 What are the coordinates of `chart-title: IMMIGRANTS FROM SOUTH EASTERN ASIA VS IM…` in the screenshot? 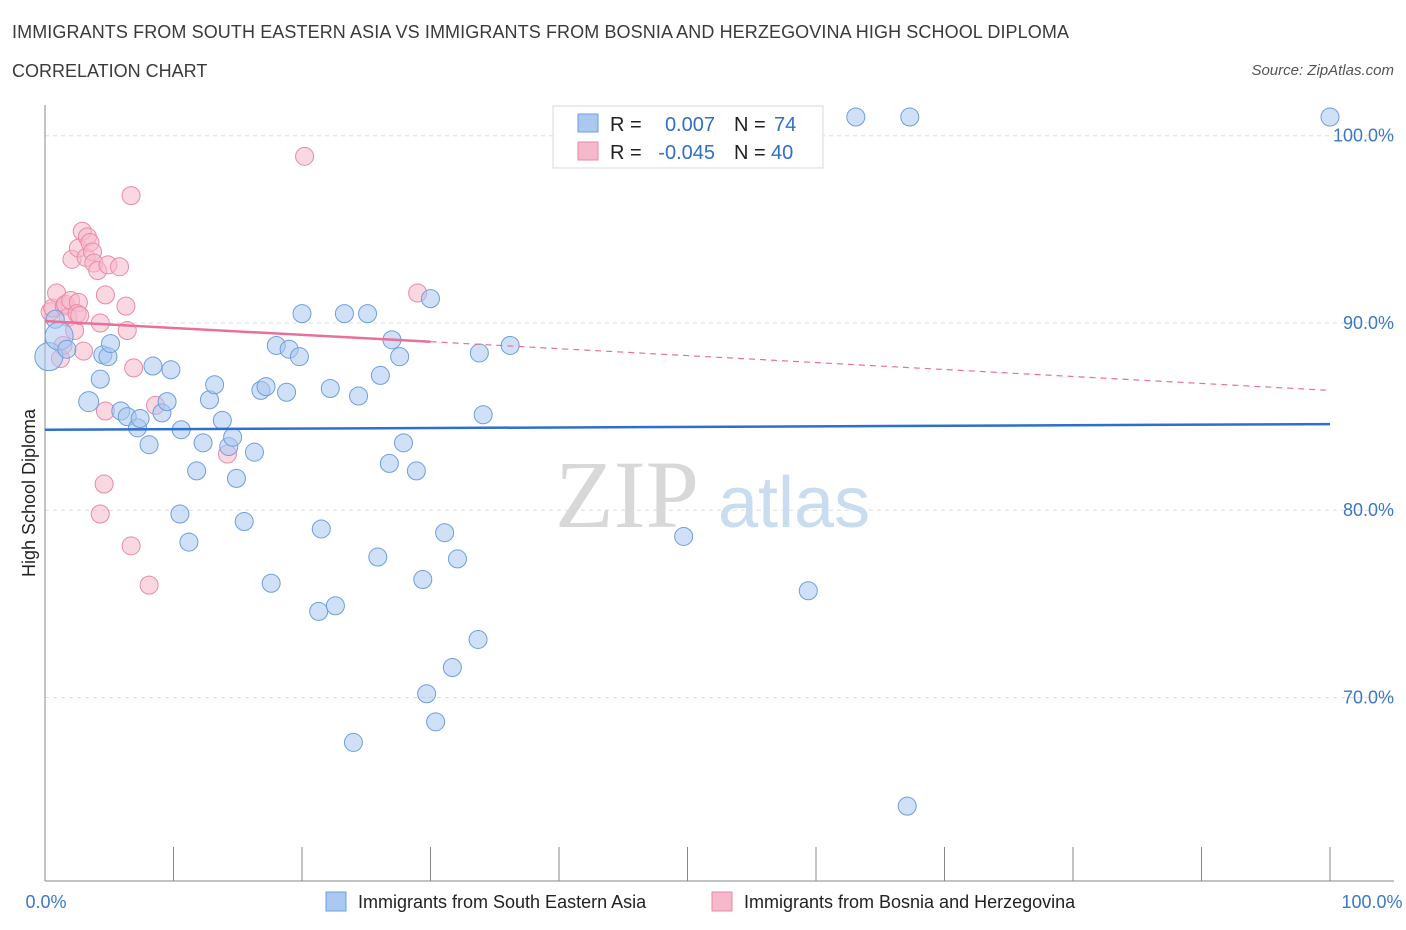 It's located at (541, 32).